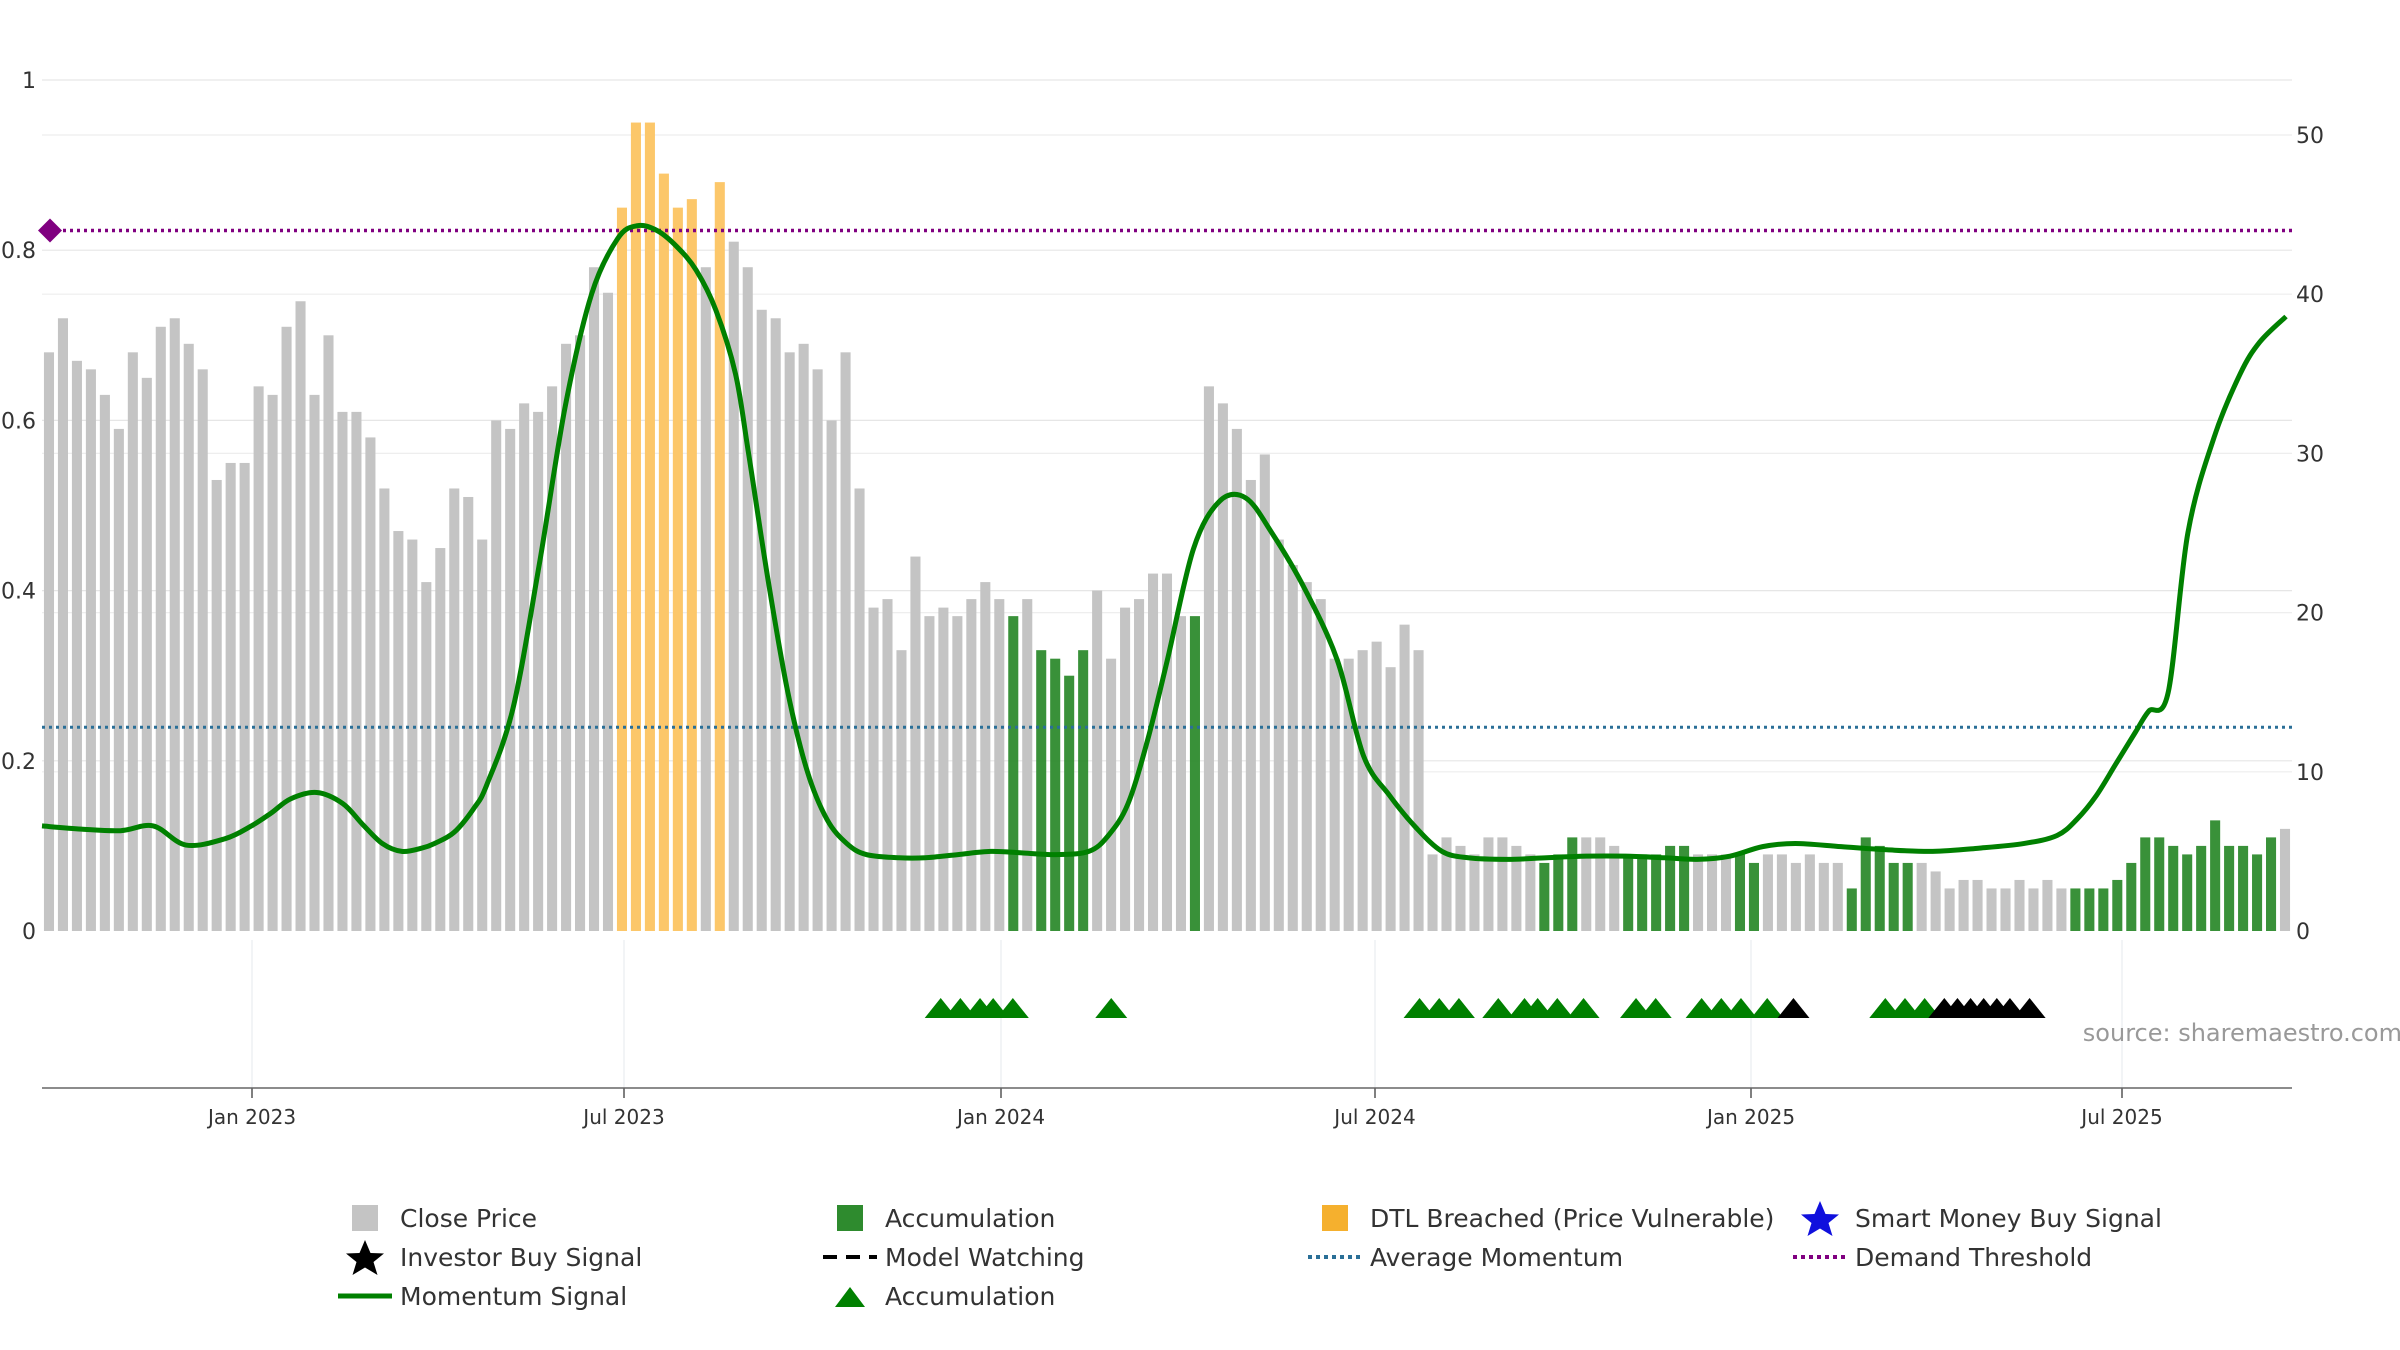 Image resolution: width=2400 pixels, height=1350 pixels. What do you see at coordinates (18, 251) in the screenshot?
I see `y-left-tick-label: 0.8` at bounding box center [18, 251].